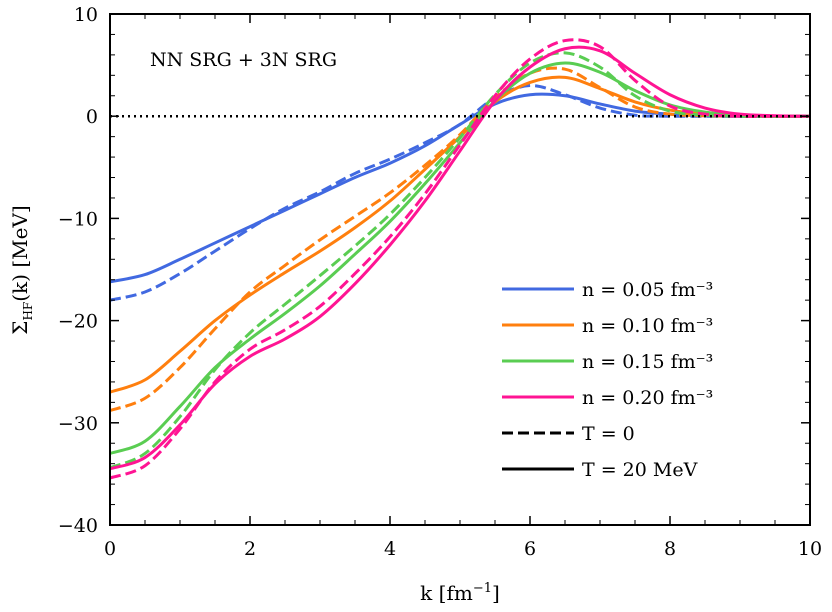 The width and height of the screenshot is (832, 612). Describe the element at coordinates (647, 290) in the screenshot. I see `legend-label: n = 0.05 fm⁻³` at that location.